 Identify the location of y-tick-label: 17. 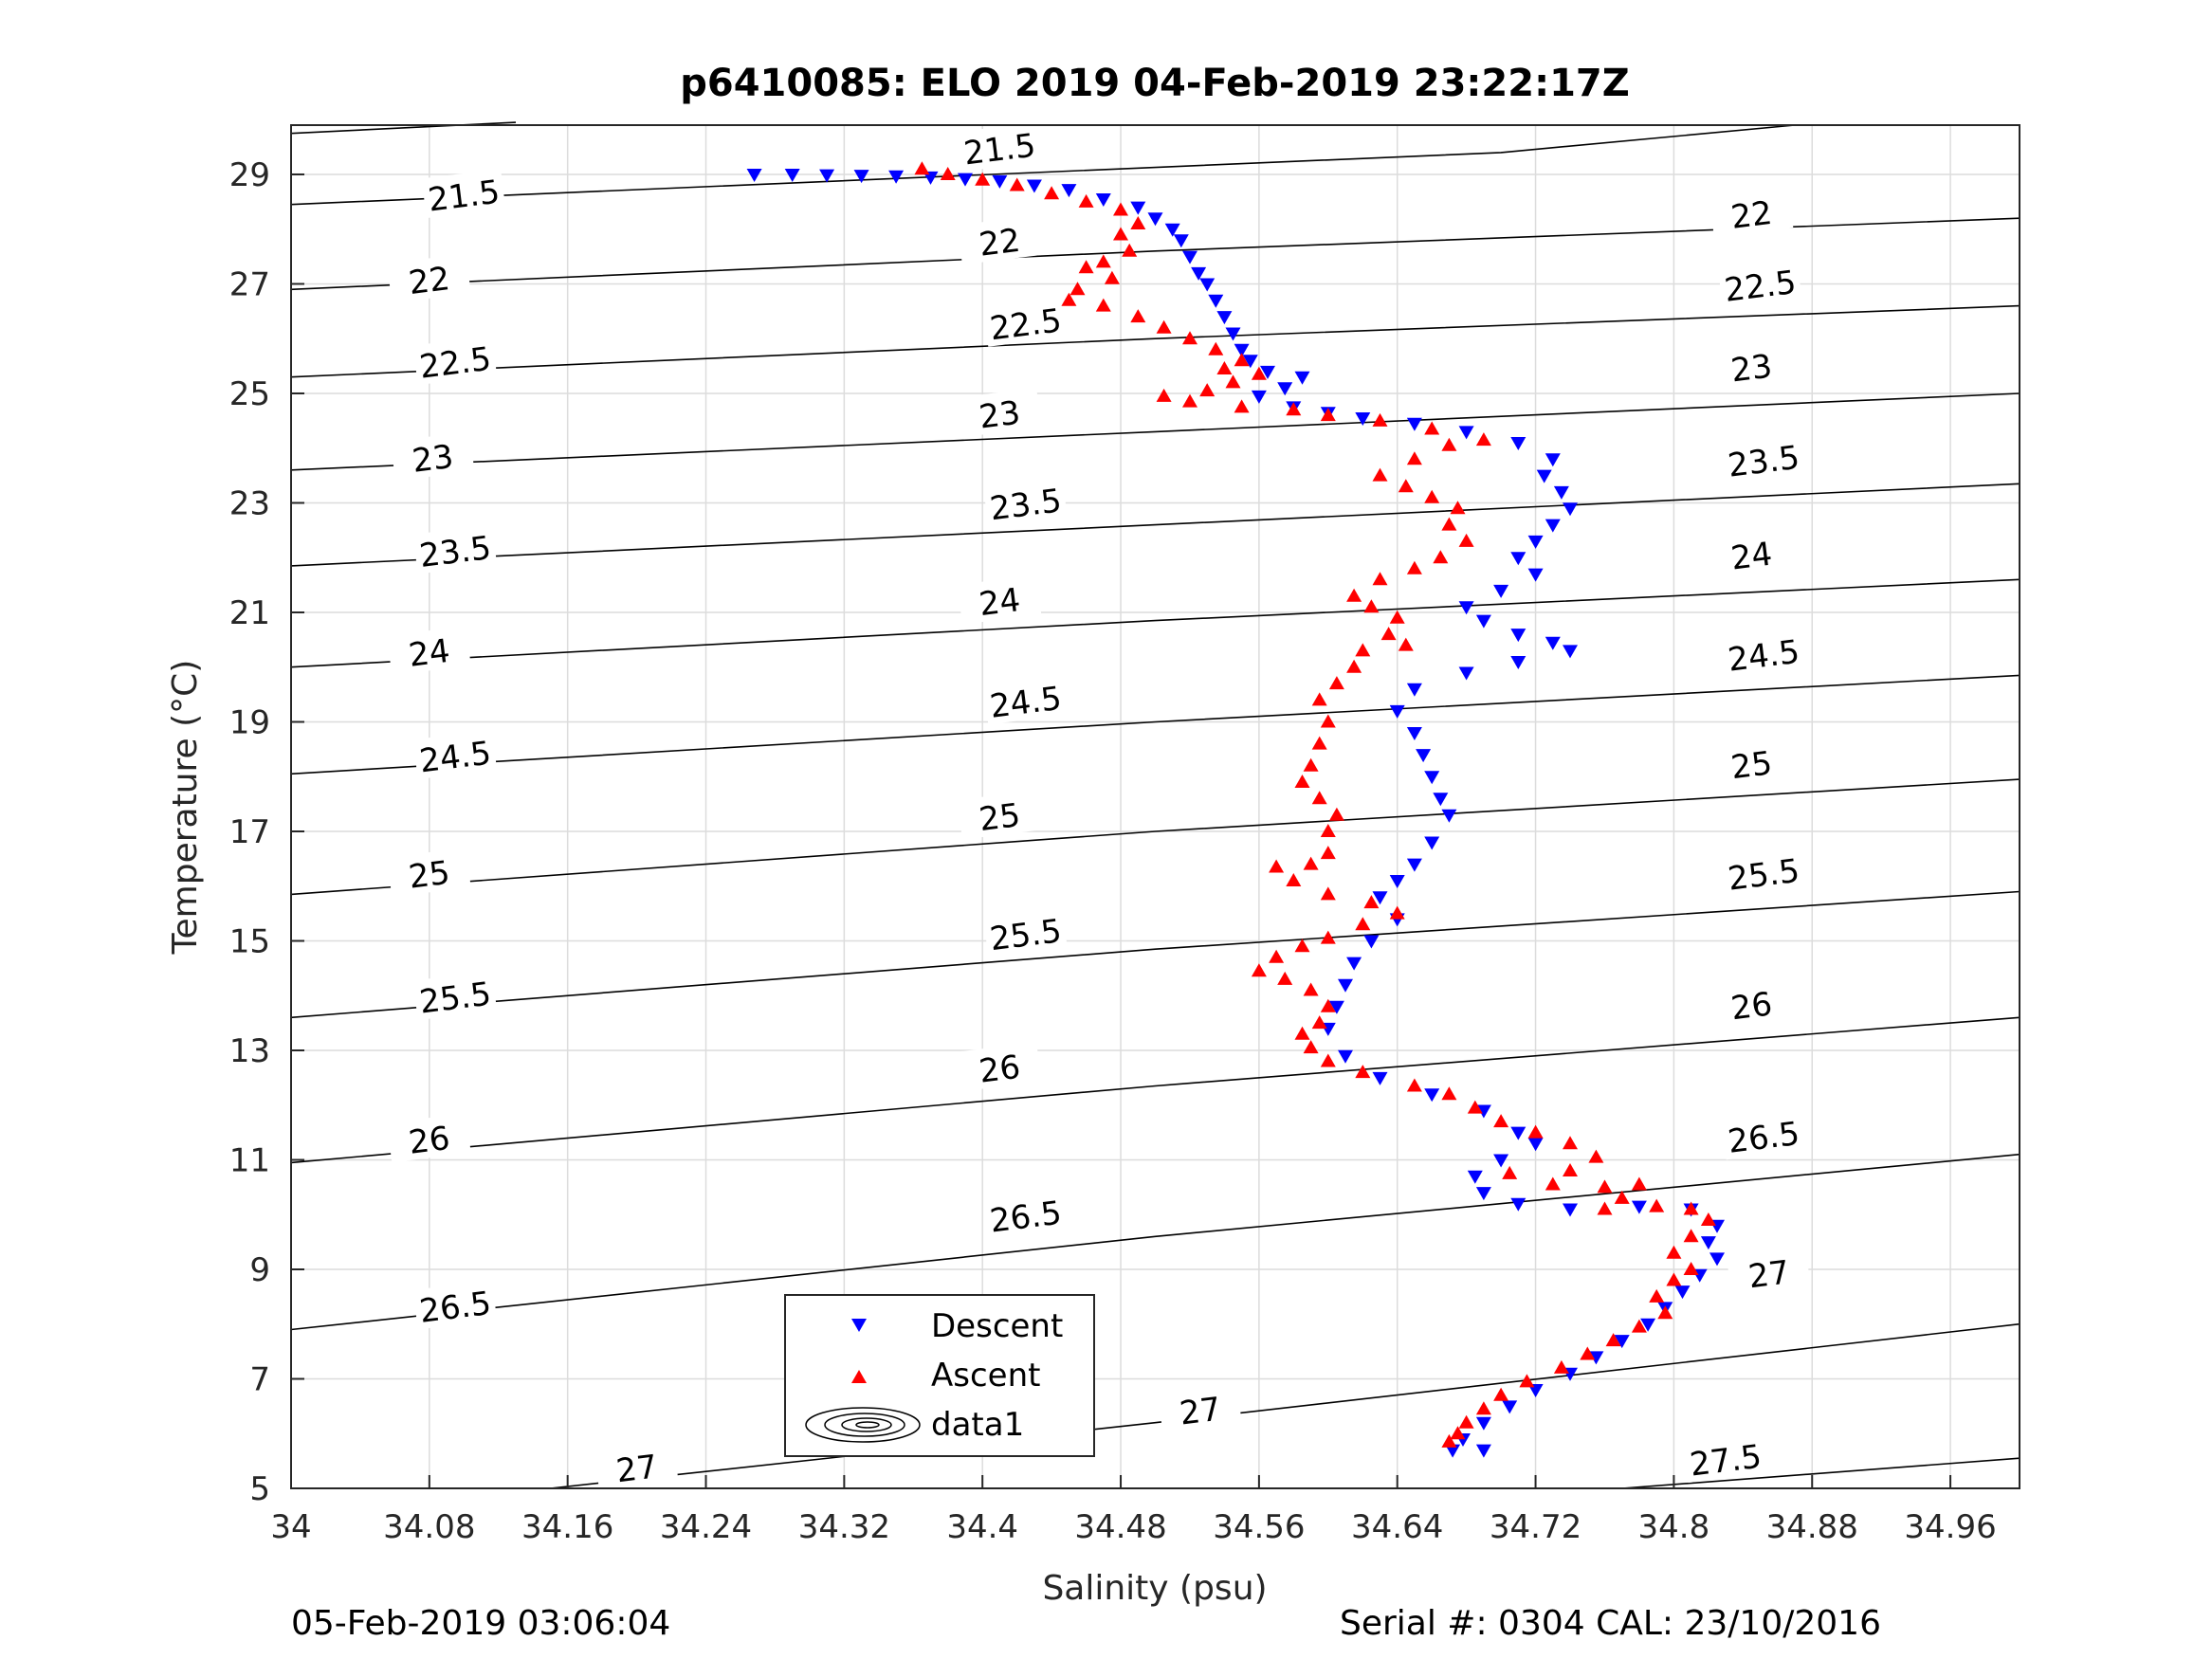
(249, 832).